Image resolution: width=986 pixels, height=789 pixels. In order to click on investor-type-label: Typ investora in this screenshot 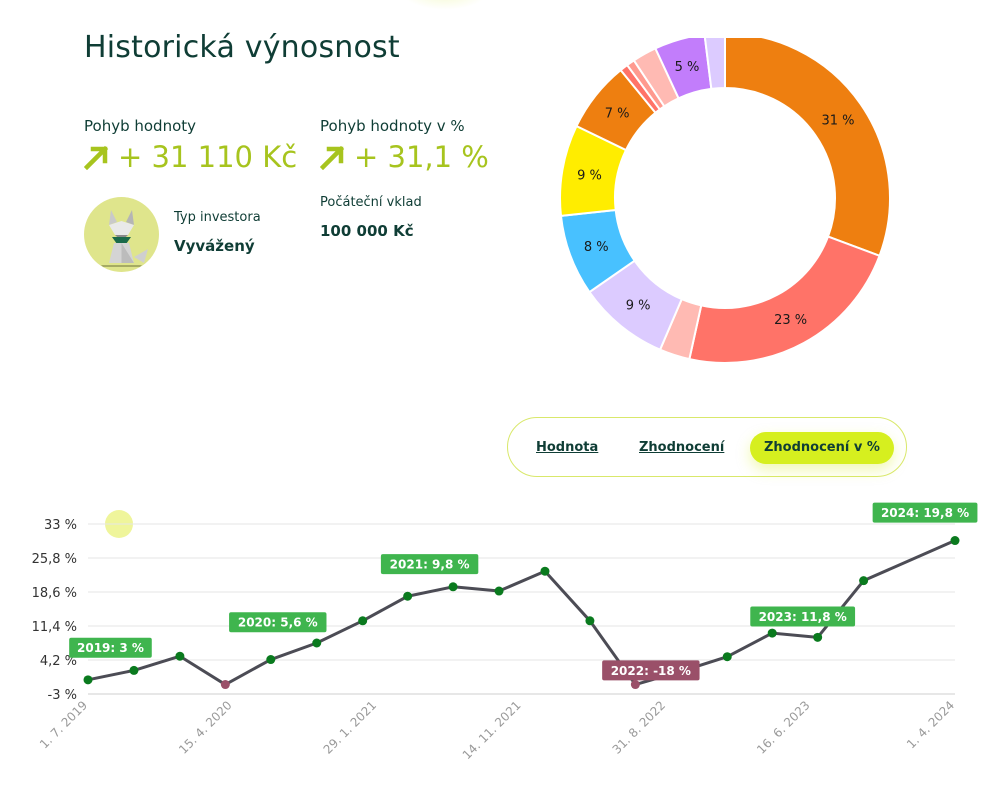, I will do `click(217, 217)`.